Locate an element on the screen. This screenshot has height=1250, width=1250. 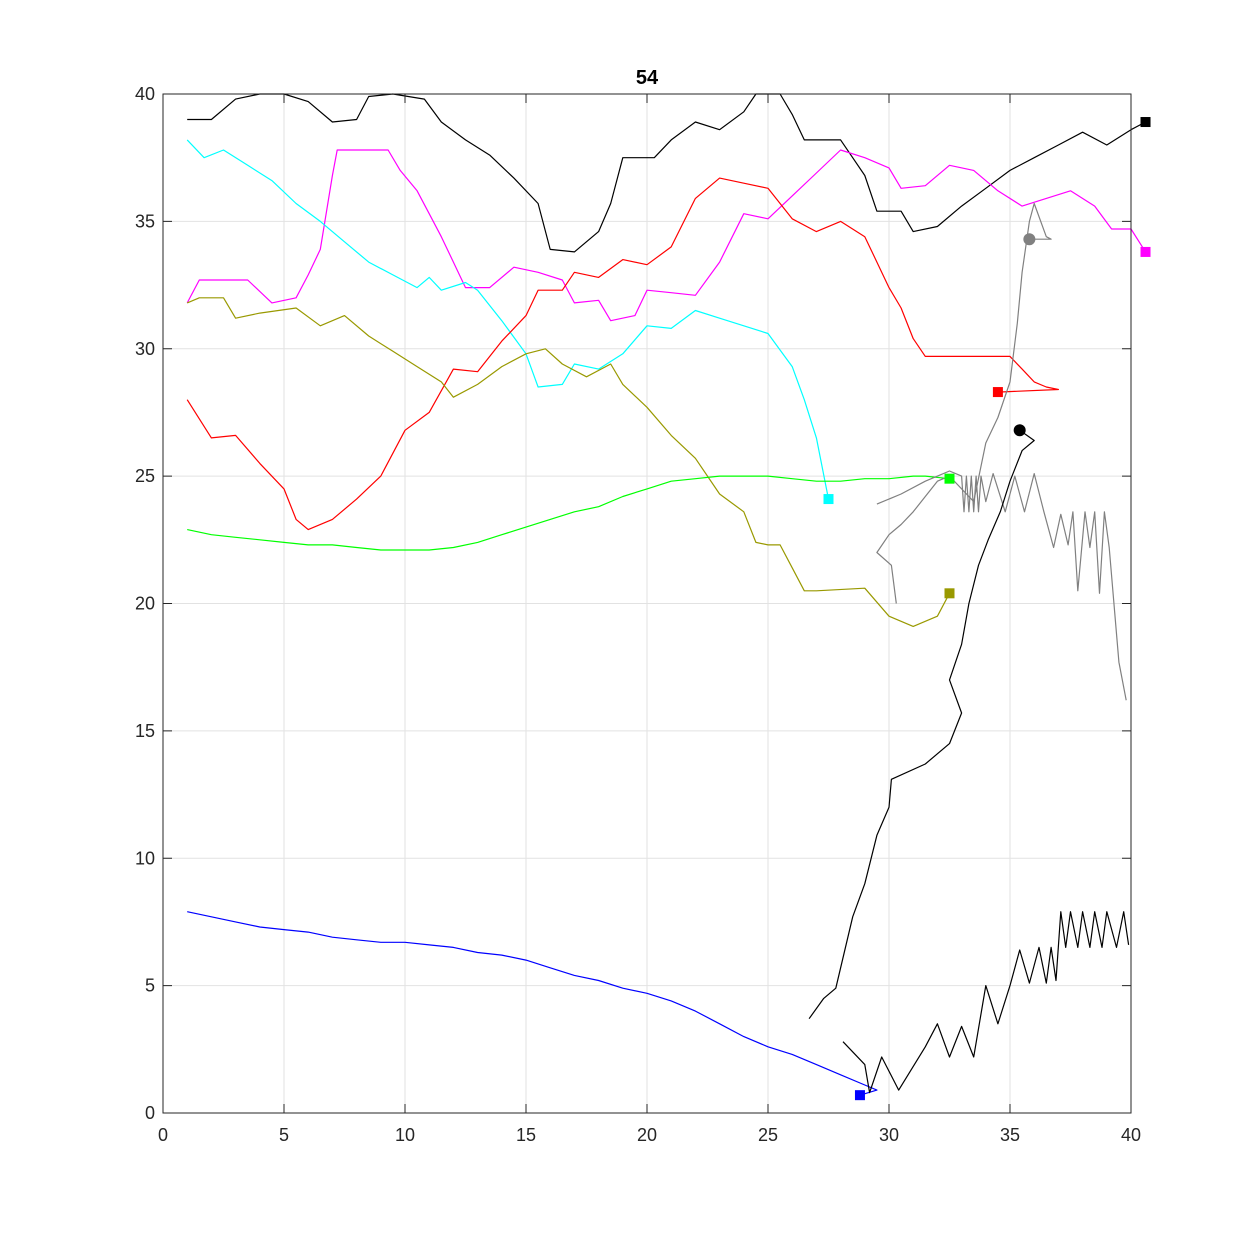
x-tick-label: 25 is located at coordinates (768, 1135).